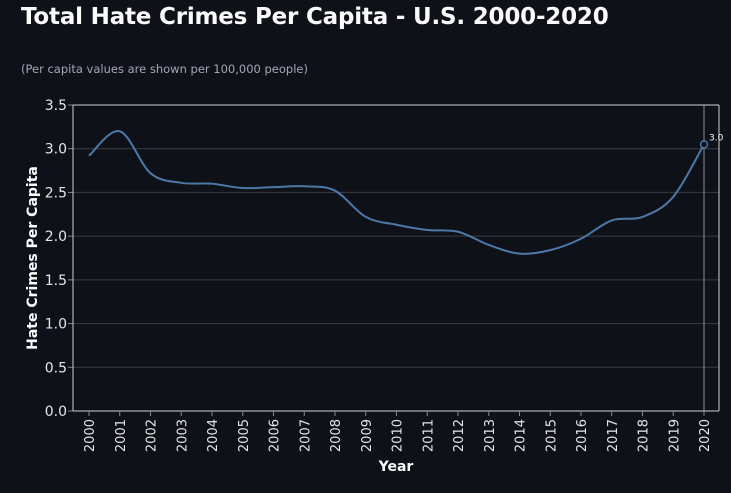 The image size is (731, 493). I want to click on tick-label-x: 2013, so click(490, 435).